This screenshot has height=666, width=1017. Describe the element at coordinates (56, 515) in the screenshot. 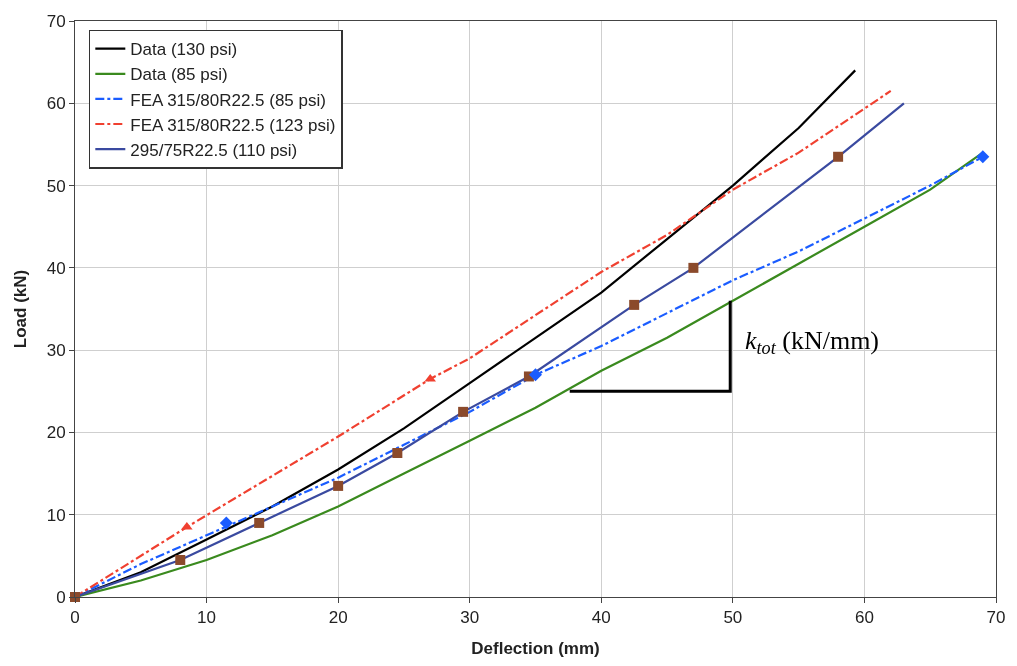

I see `y-tick-label: 10` at that location.